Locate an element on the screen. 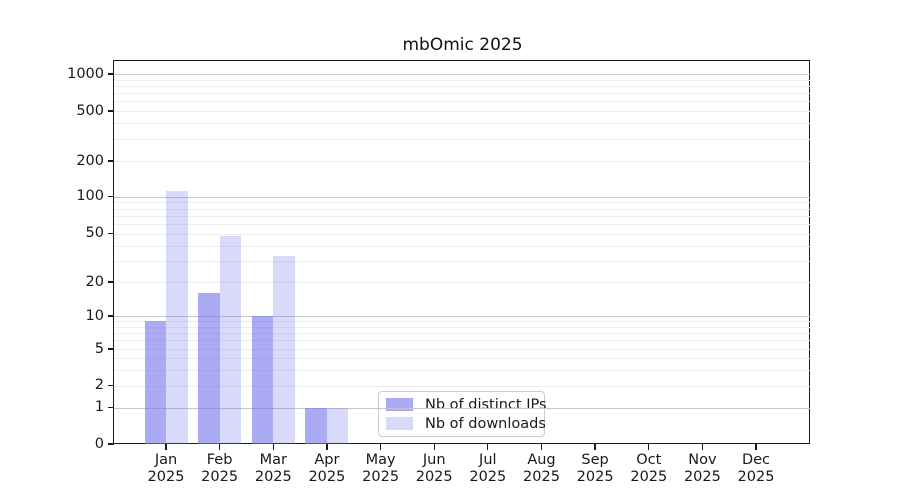 The height and width of the screenshot is (500, 900). legend-swatch-downloads is located at coordinates (399, 423).